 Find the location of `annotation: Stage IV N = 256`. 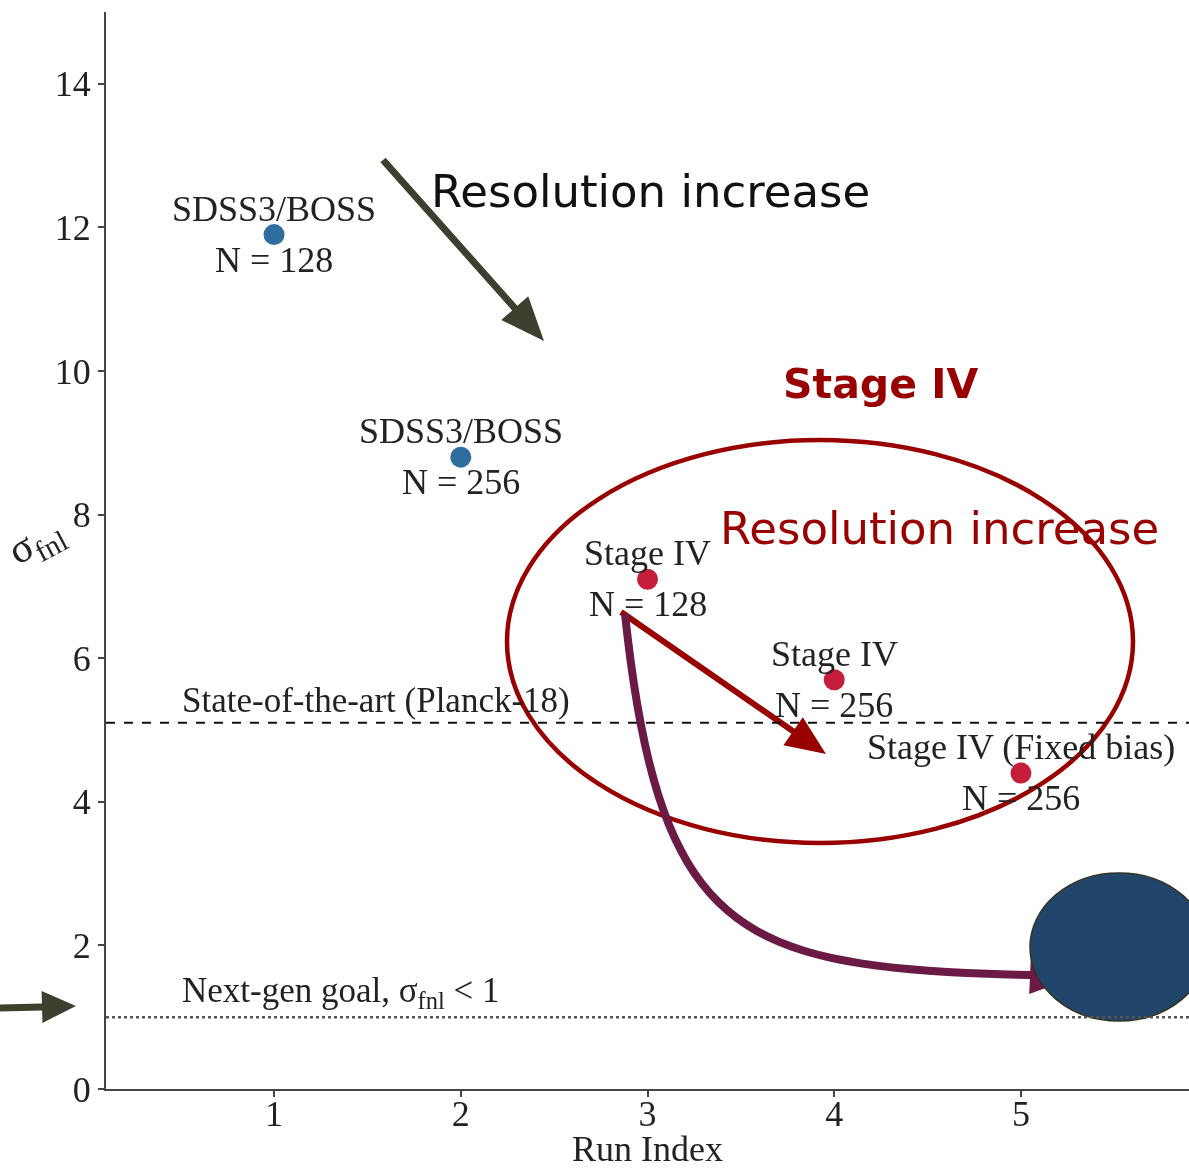

annotation: Stage IV N = 256 is located at coordinates (834, 679).